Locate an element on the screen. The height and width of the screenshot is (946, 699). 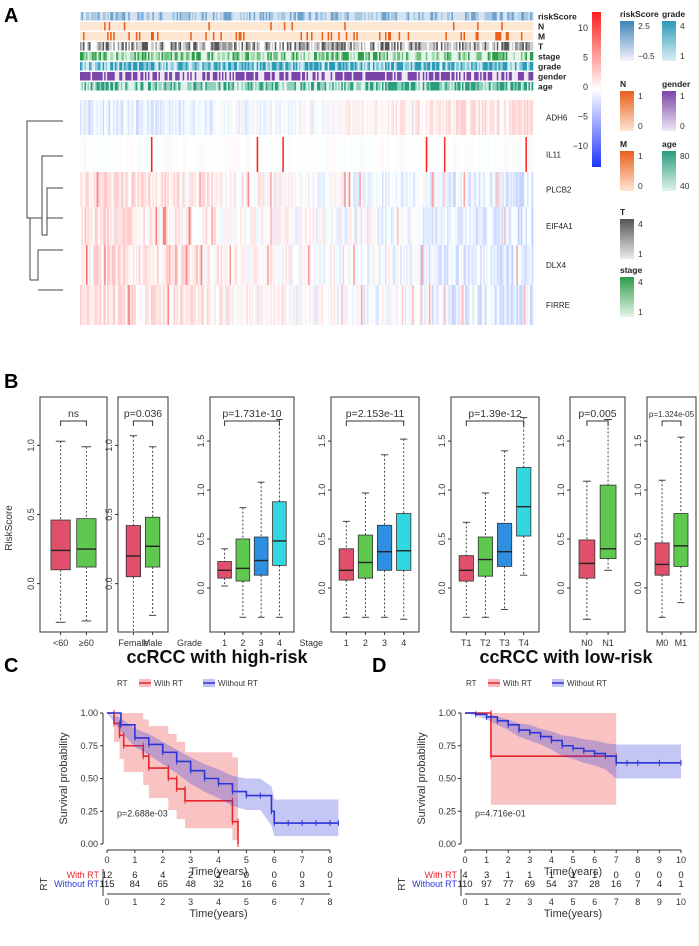
panel-letter-c: C is located at coordinates (11, 666).